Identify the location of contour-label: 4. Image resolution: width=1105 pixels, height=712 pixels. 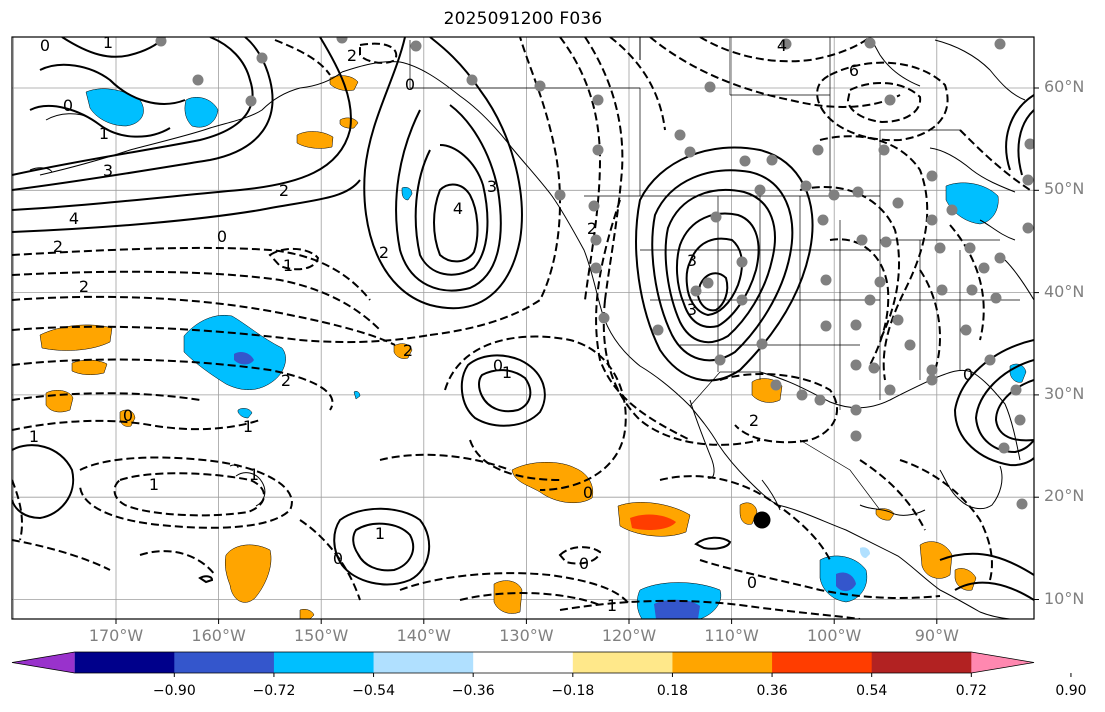
(74, 218).